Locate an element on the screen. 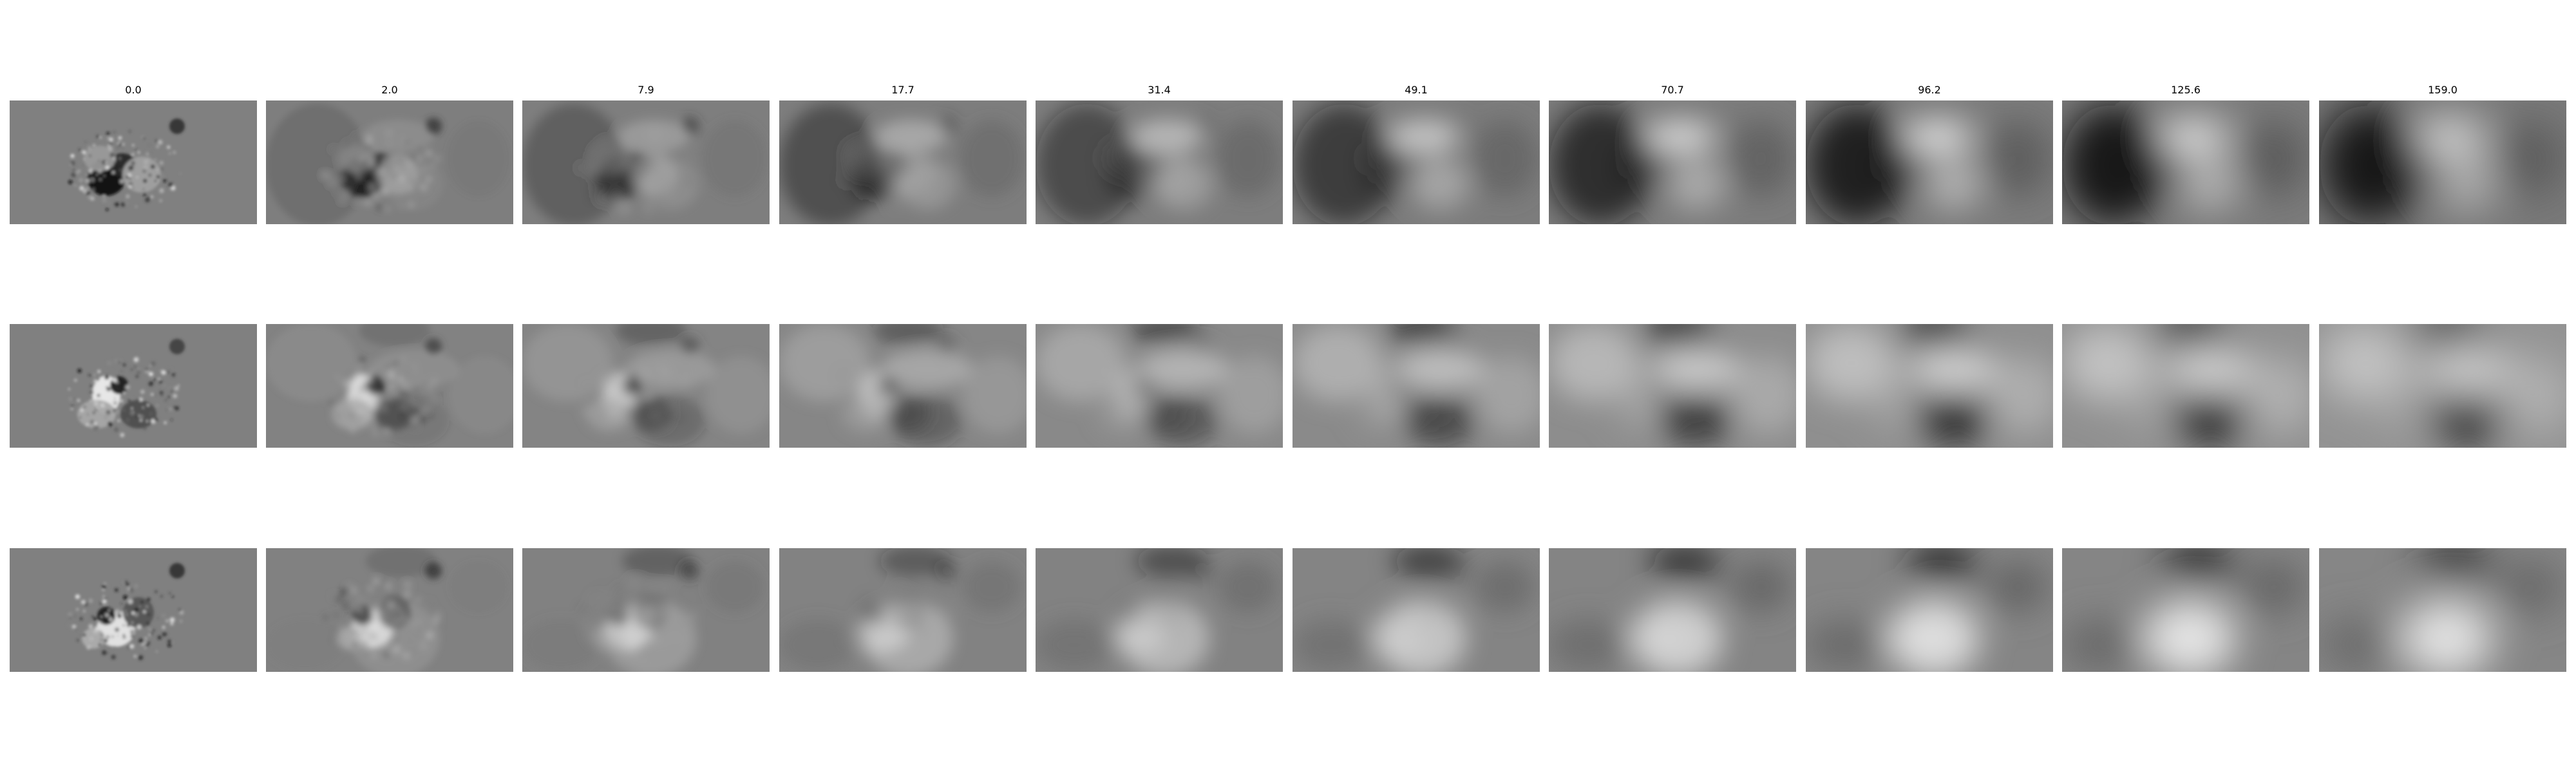  column-title: 17.7 is located at coordinates (903, 90).